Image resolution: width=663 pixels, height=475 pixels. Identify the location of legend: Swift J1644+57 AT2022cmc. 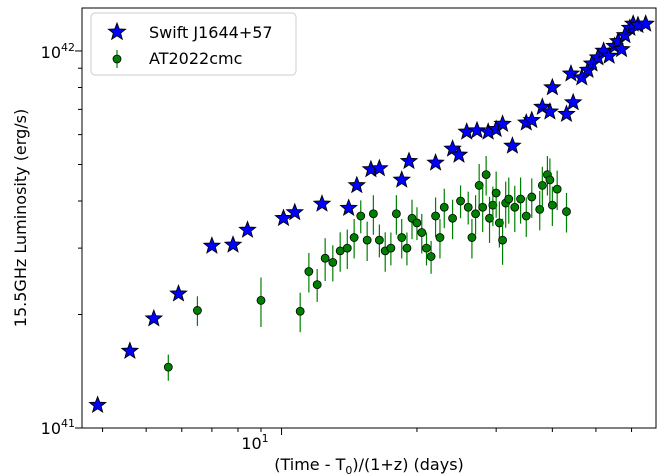
(193, 44).